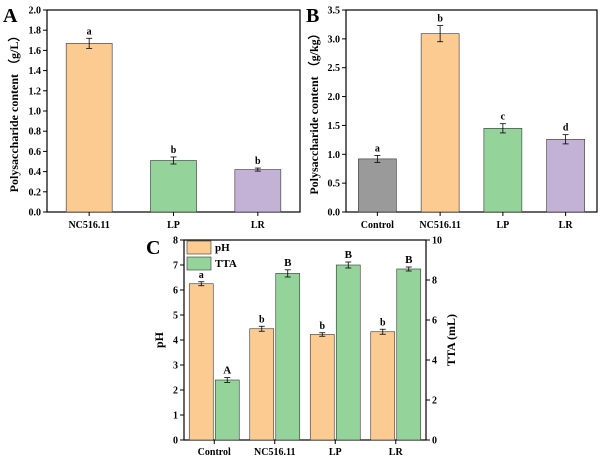 The width and height of the screenshot is (600, 461). Describe the element at coordinates (322, 387) in the screenshot. I see `panel-c-bar-ph-LP` at that location.